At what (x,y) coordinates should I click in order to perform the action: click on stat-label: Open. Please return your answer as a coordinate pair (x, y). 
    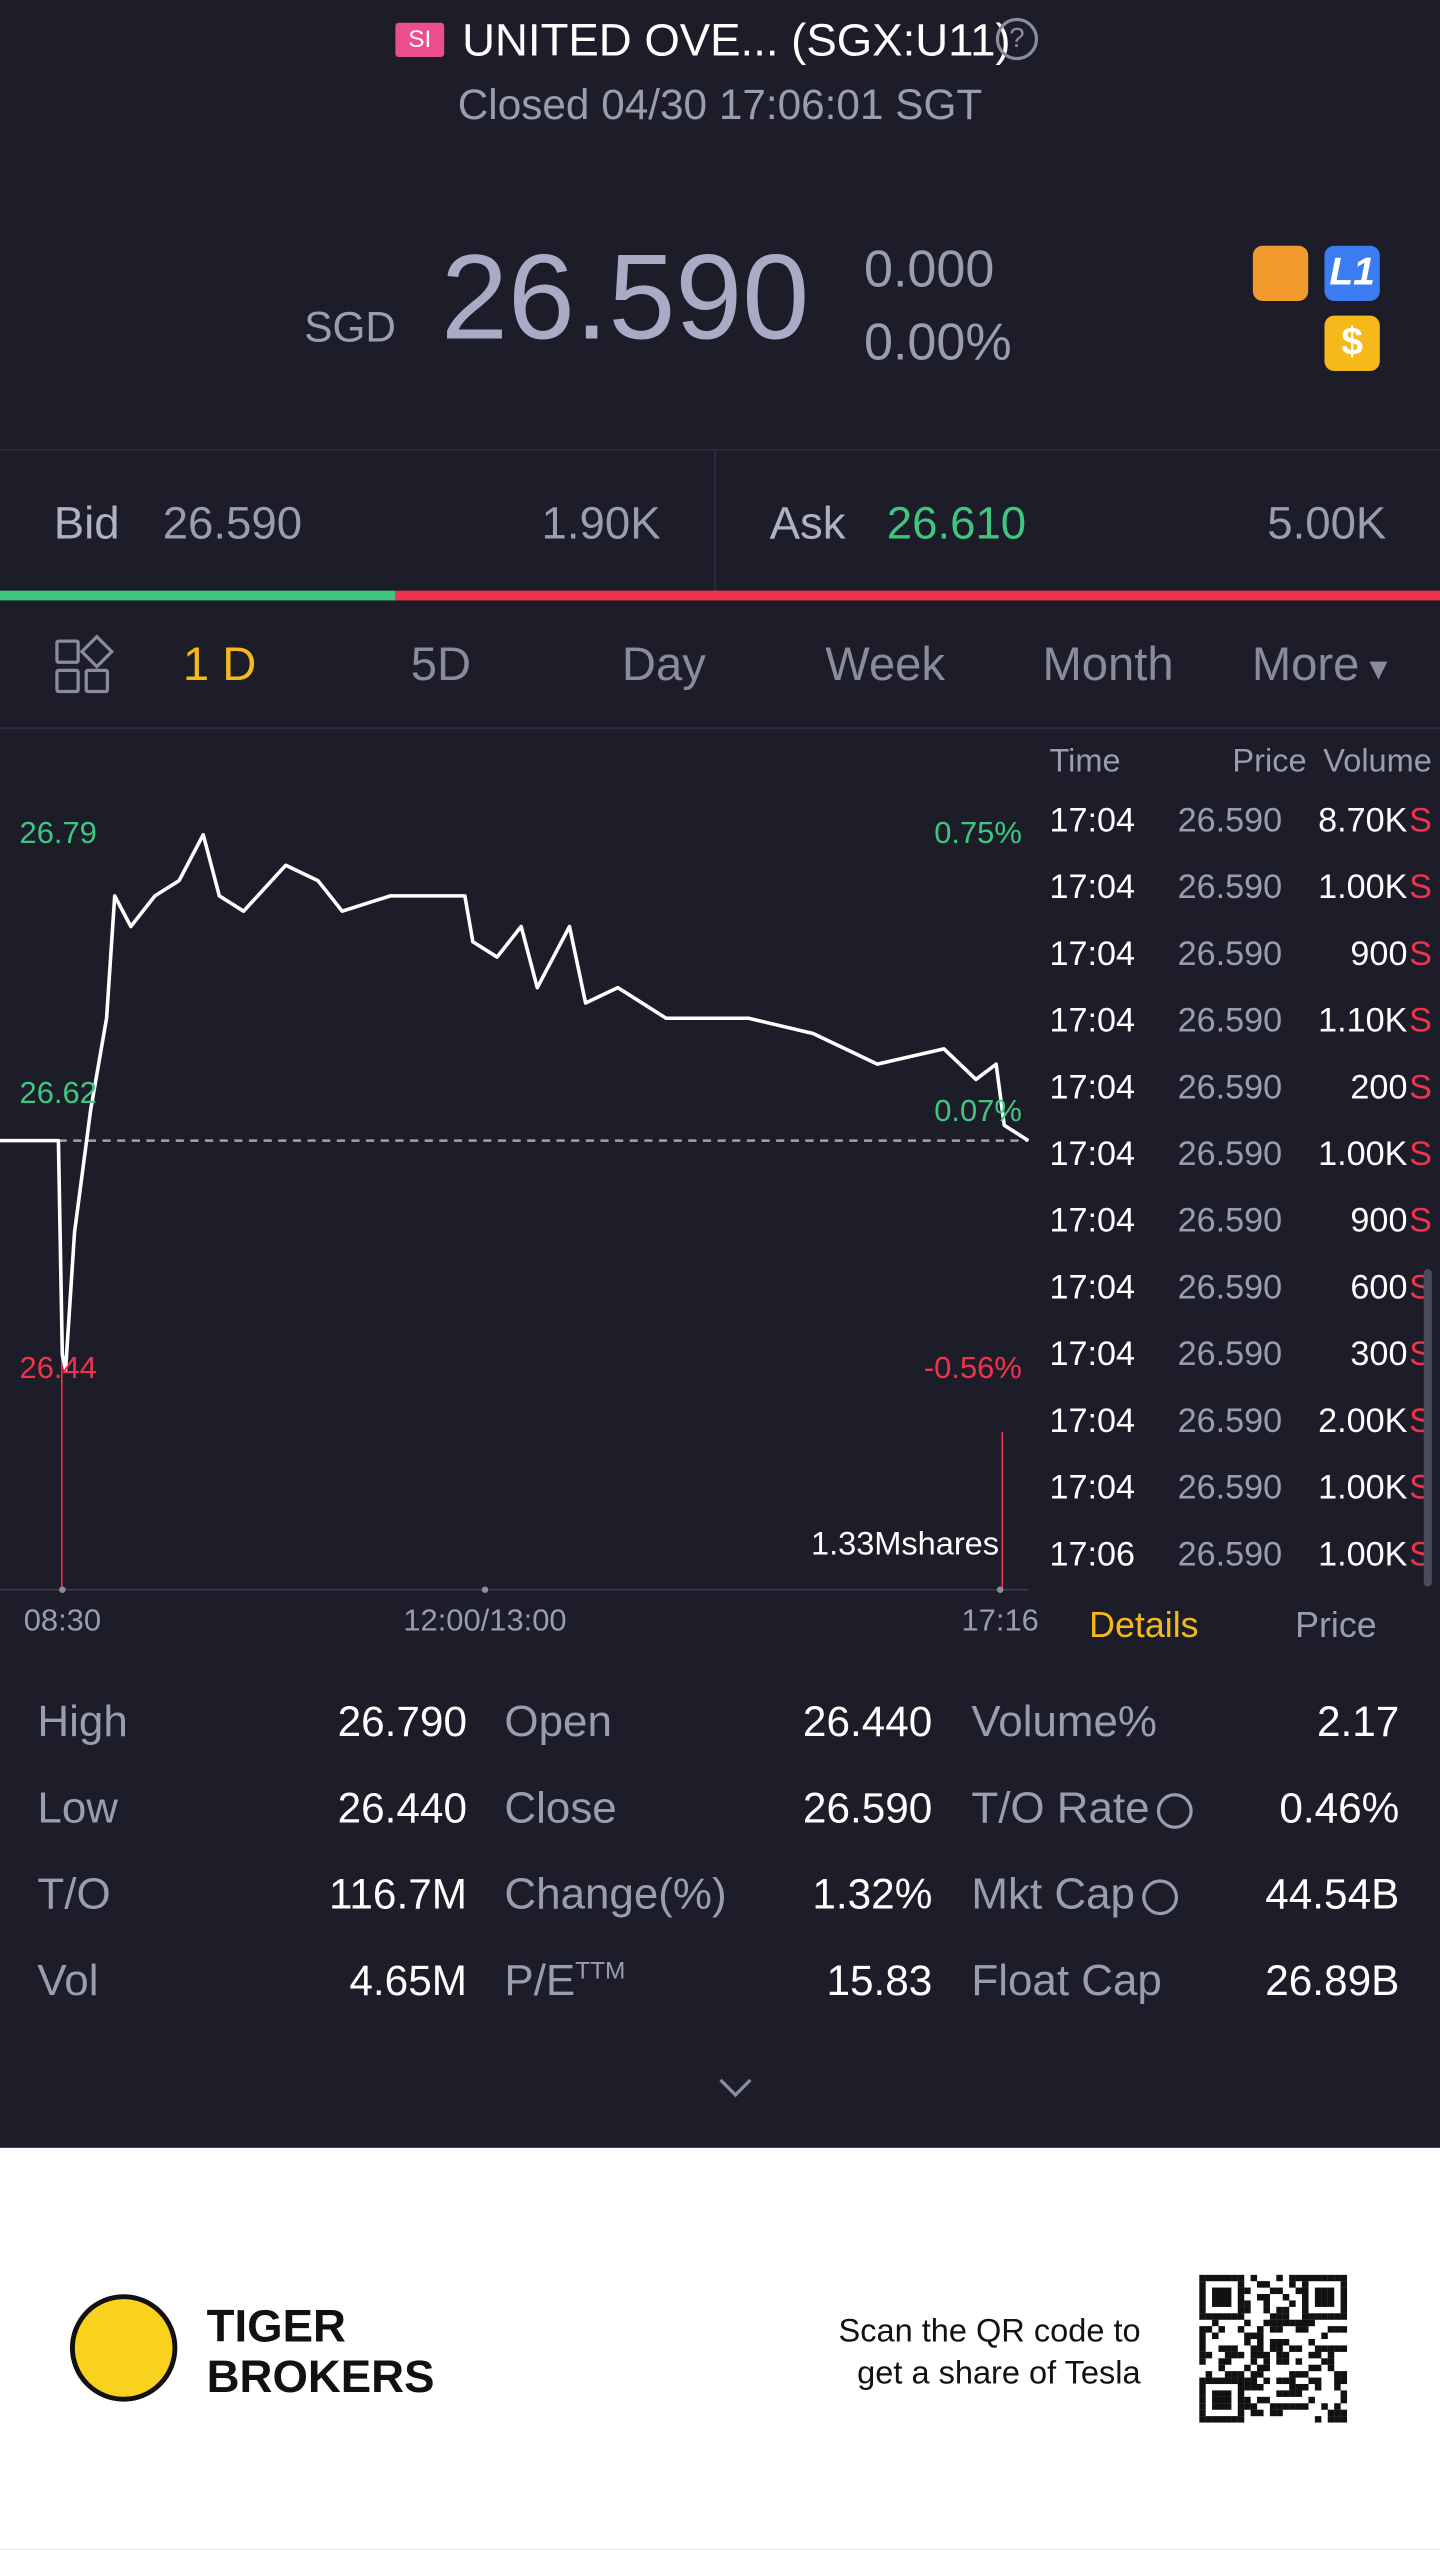
    Looking at the image, I should click on (558, 1721).